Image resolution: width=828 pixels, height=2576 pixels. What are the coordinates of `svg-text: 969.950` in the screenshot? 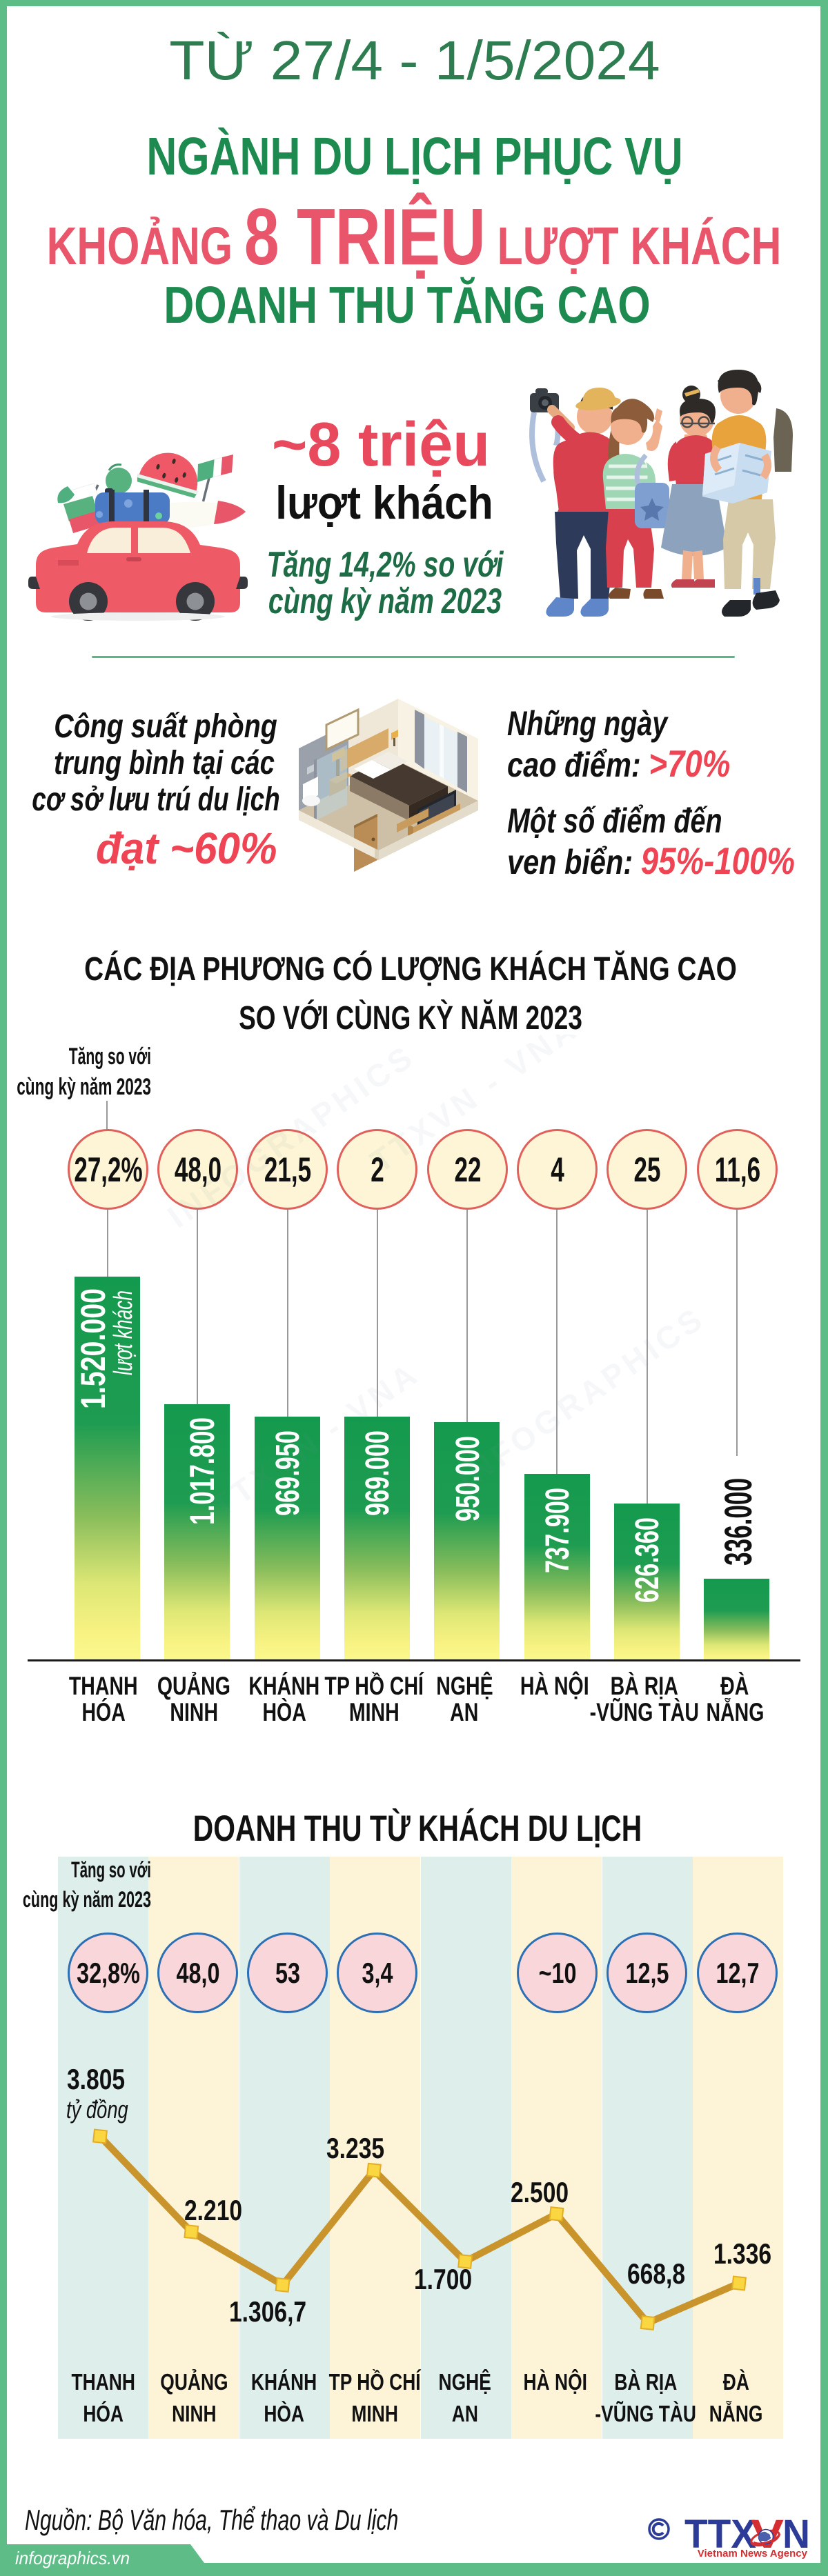 It's located at (288, 1473).